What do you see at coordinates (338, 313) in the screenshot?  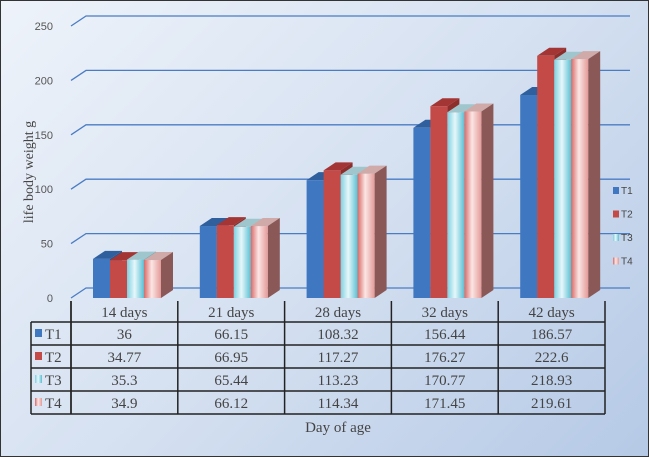 I see `x-category-label: 28 days` at bounding box center [338, 313].